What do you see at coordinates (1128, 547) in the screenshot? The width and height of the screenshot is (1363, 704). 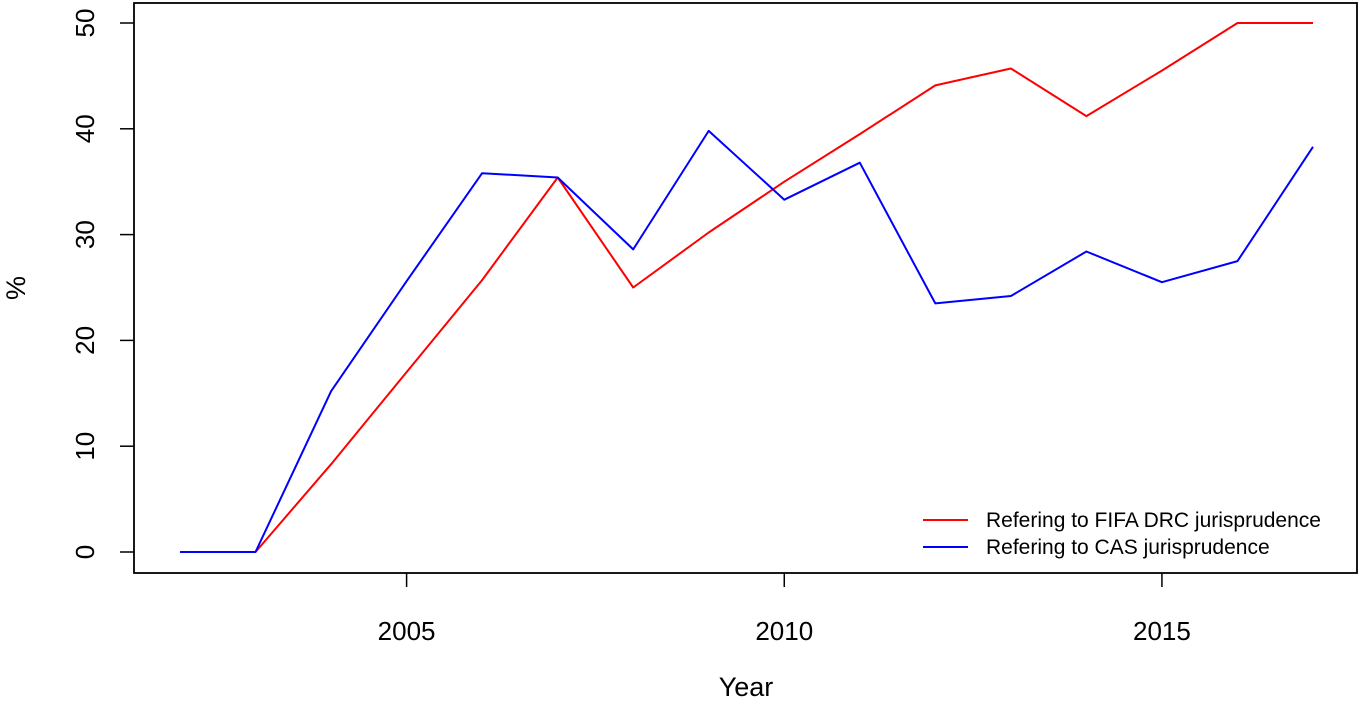 I see `legend-label-cas: Refering to CAS jurisprudence` at bounding box center [1128, 547].